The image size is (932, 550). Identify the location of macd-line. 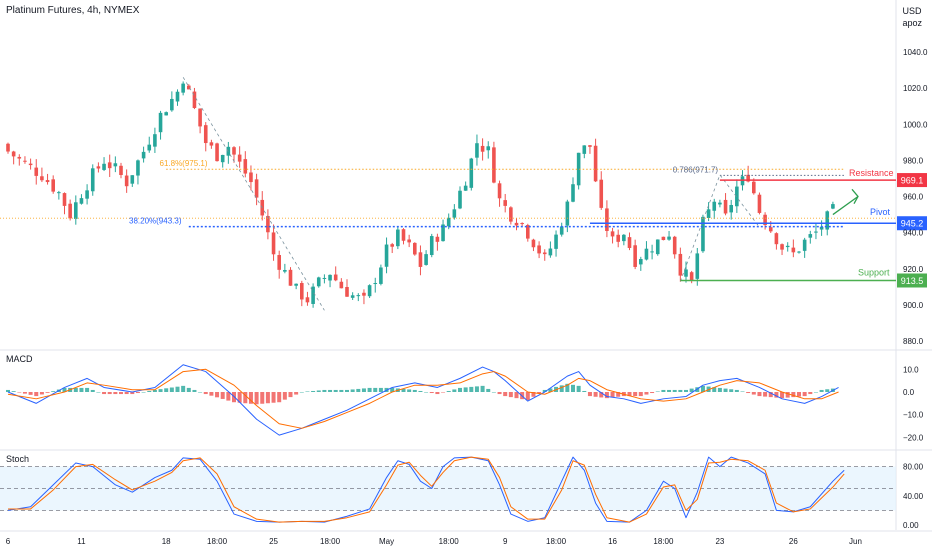
(423, 400).